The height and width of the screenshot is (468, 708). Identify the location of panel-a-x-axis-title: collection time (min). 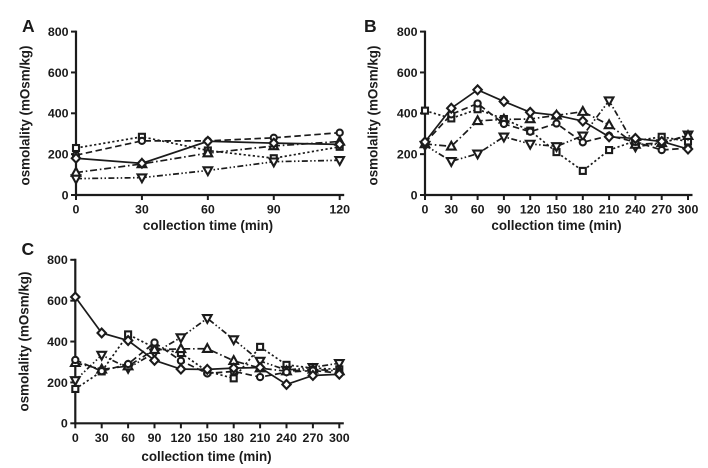
(208, 226).